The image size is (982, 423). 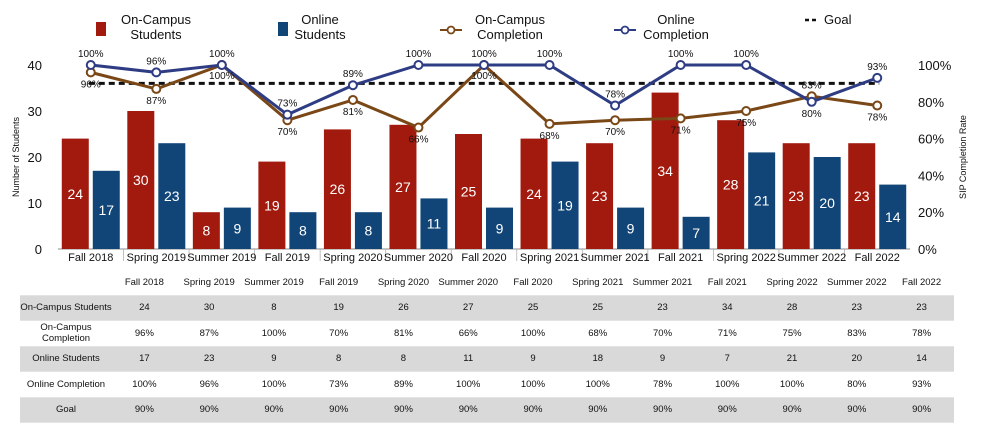 I want to click on table-cell: 7, so click(x=727, y=359).